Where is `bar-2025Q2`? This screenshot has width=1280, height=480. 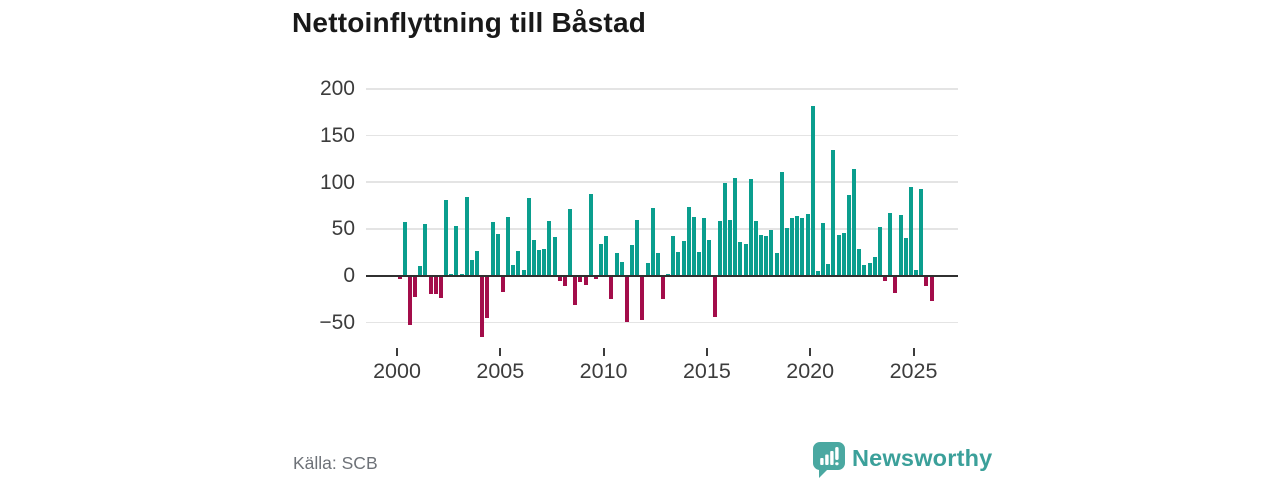 bar-2025Q2 is located at coordinates (921, 232).